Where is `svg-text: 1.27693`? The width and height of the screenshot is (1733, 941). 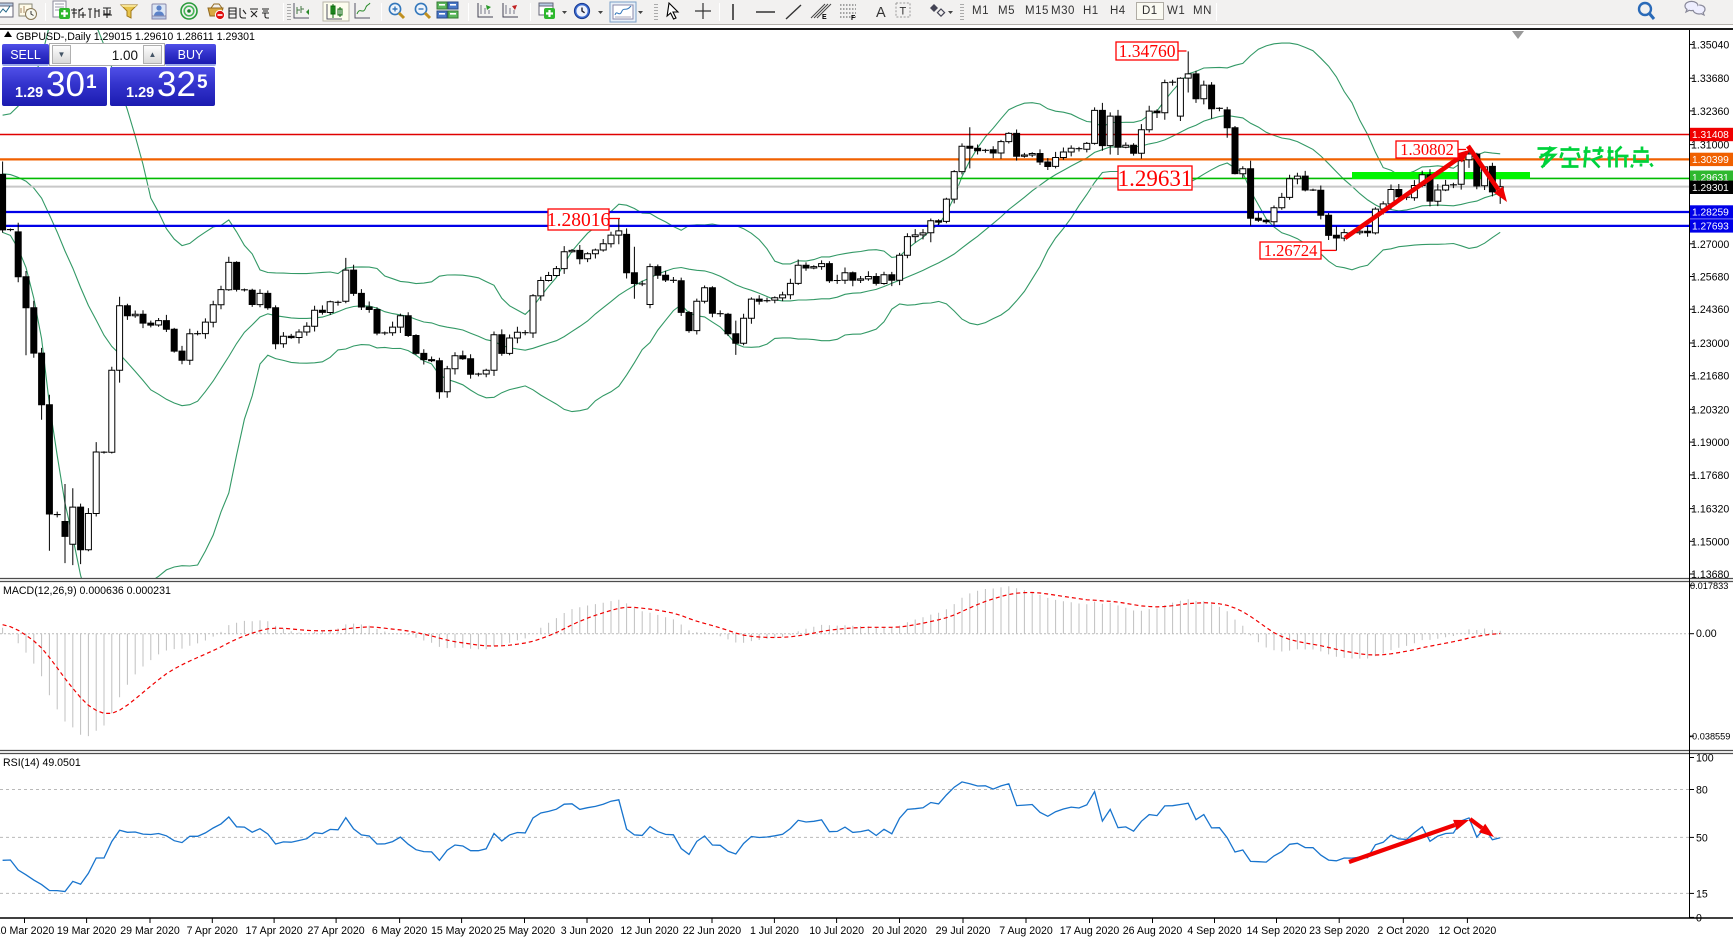
svg-text: 1.27693 is located at coordinates (1710, 227).